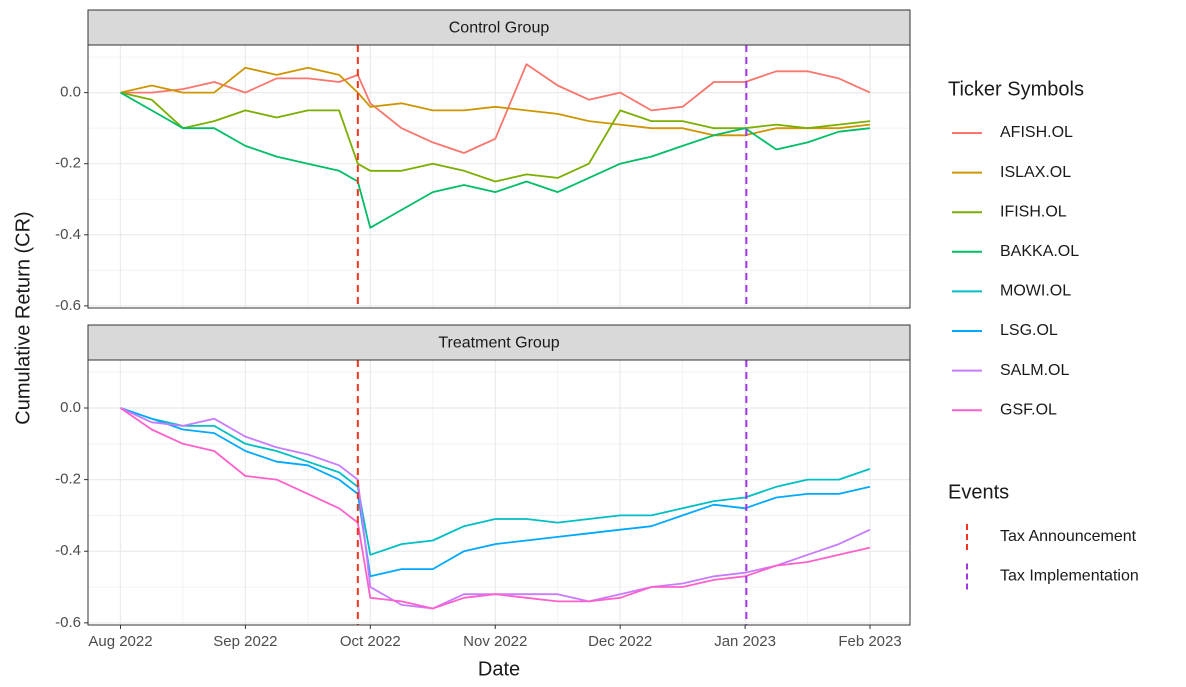  What do you see at coordinates (1035, 172) in the screenshot?
I see `legend-label: ISLAX.OL` at bounding box center [1035, 172].